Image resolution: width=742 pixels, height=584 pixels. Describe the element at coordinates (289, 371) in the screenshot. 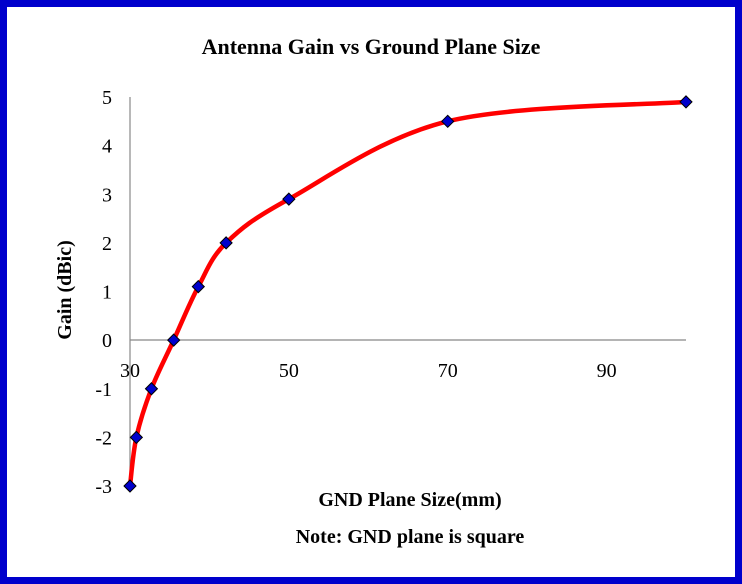

I see `x-tick-label: 50` at that location.